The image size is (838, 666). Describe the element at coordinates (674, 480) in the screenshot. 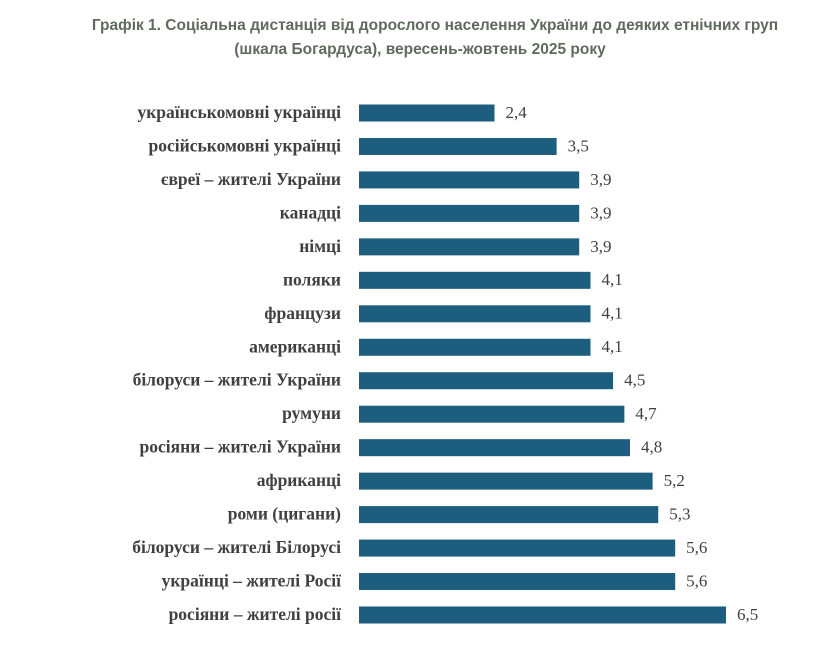

I see `value-label: 5,2` at that location.